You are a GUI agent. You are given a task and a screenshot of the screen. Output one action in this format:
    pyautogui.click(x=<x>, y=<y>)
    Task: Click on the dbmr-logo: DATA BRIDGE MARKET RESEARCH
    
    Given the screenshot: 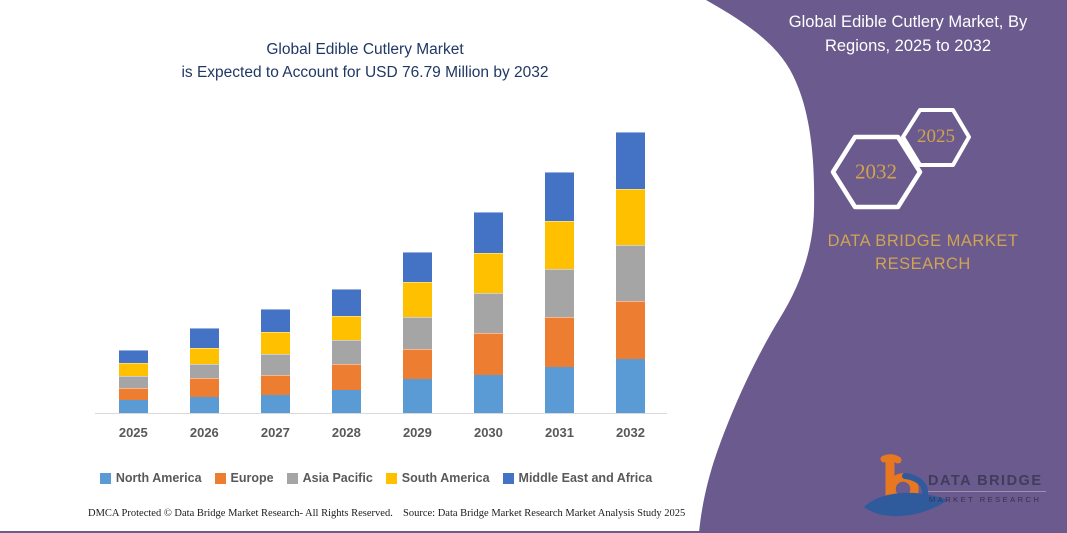 What is the action you would take?
    pyautogui.click(x=957, y=485)
    